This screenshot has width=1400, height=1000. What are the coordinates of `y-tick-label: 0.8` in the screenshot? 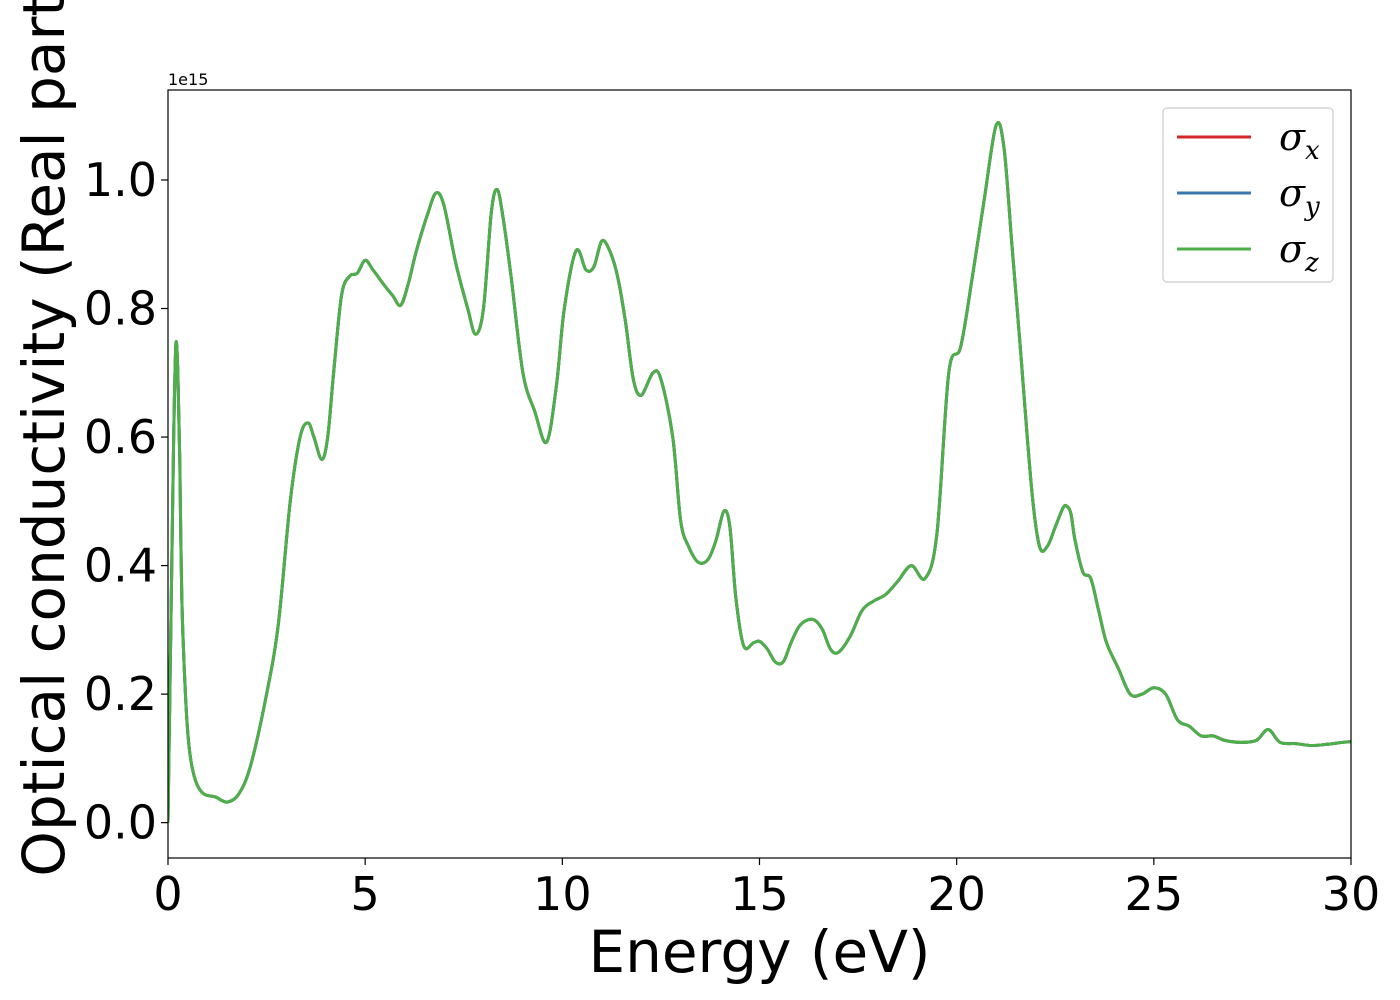 It's located at (120, 309).